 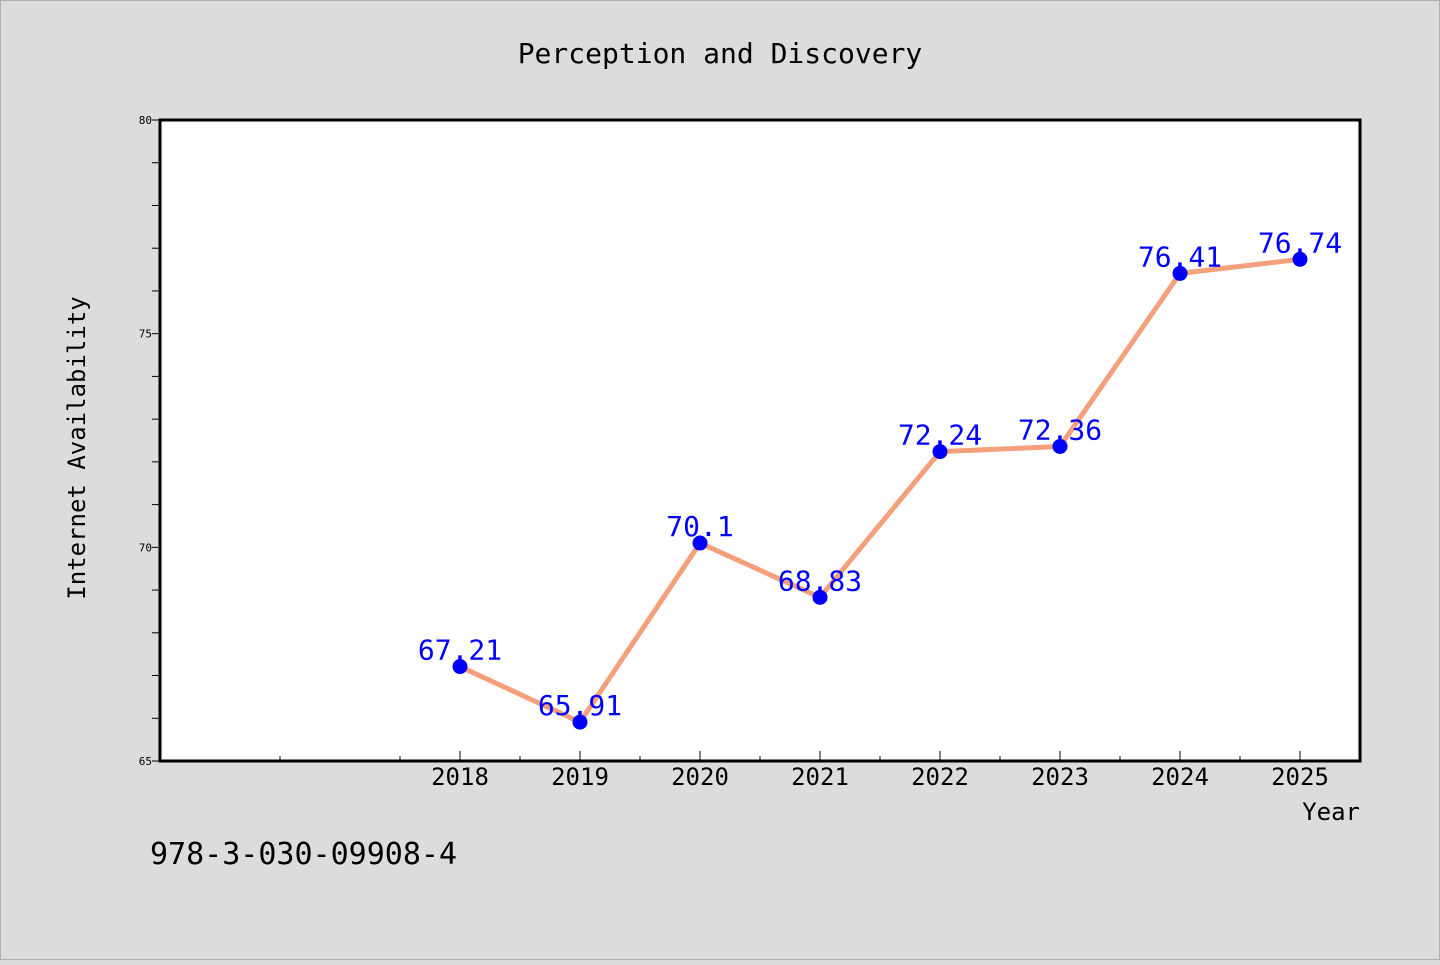 What do you see at coordinates (1060, 777) in the screenshot?
I see `x-tick-label: 2023` at bounding box center [1060, 777].